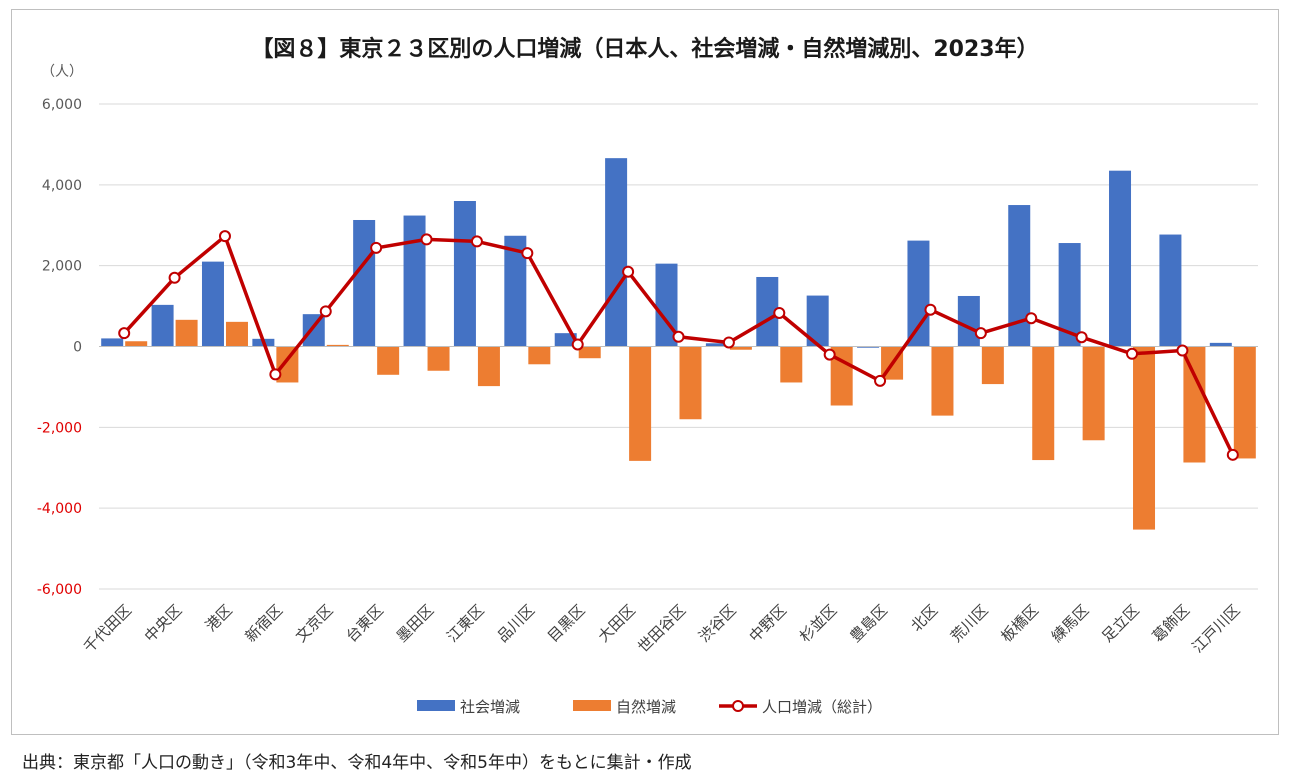 Image resolution: width=1291 pixels, height=783 pixels. What do you see at coordinates (62, 72) in the screenshot?
I see `y-axis-unit: （人）` at bounding box center [62, 72].